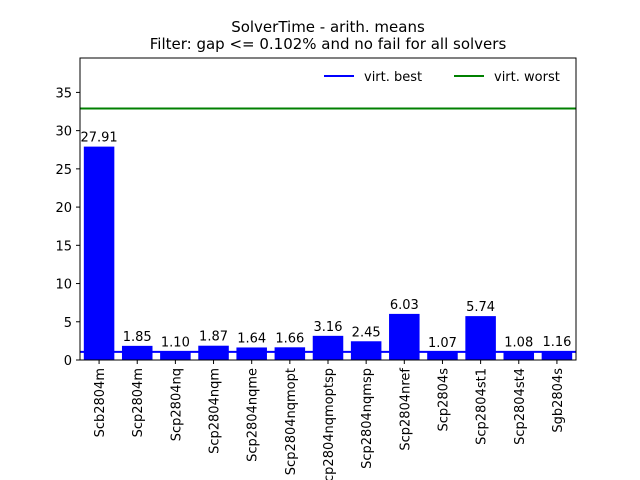  What do you see at coordinates (63, 132) in the screenshot?
I see `y-tick-label-30: 30` at bounding box center [63, 132].